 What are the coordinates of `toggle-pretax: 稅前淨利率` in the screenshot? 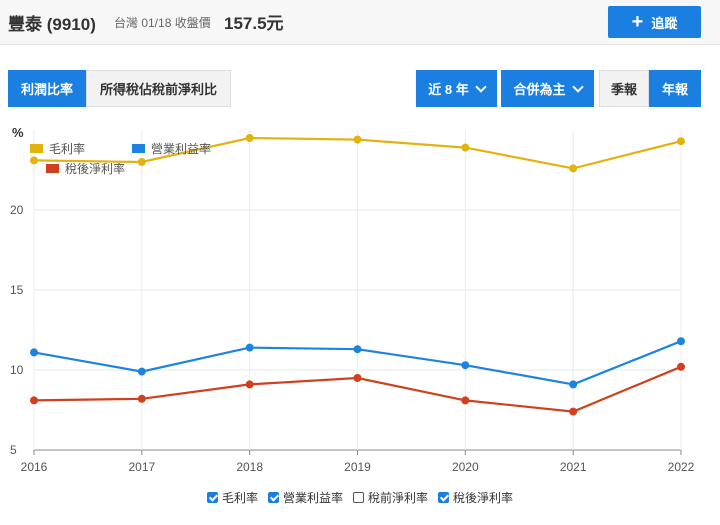 It's located at (390, 497).